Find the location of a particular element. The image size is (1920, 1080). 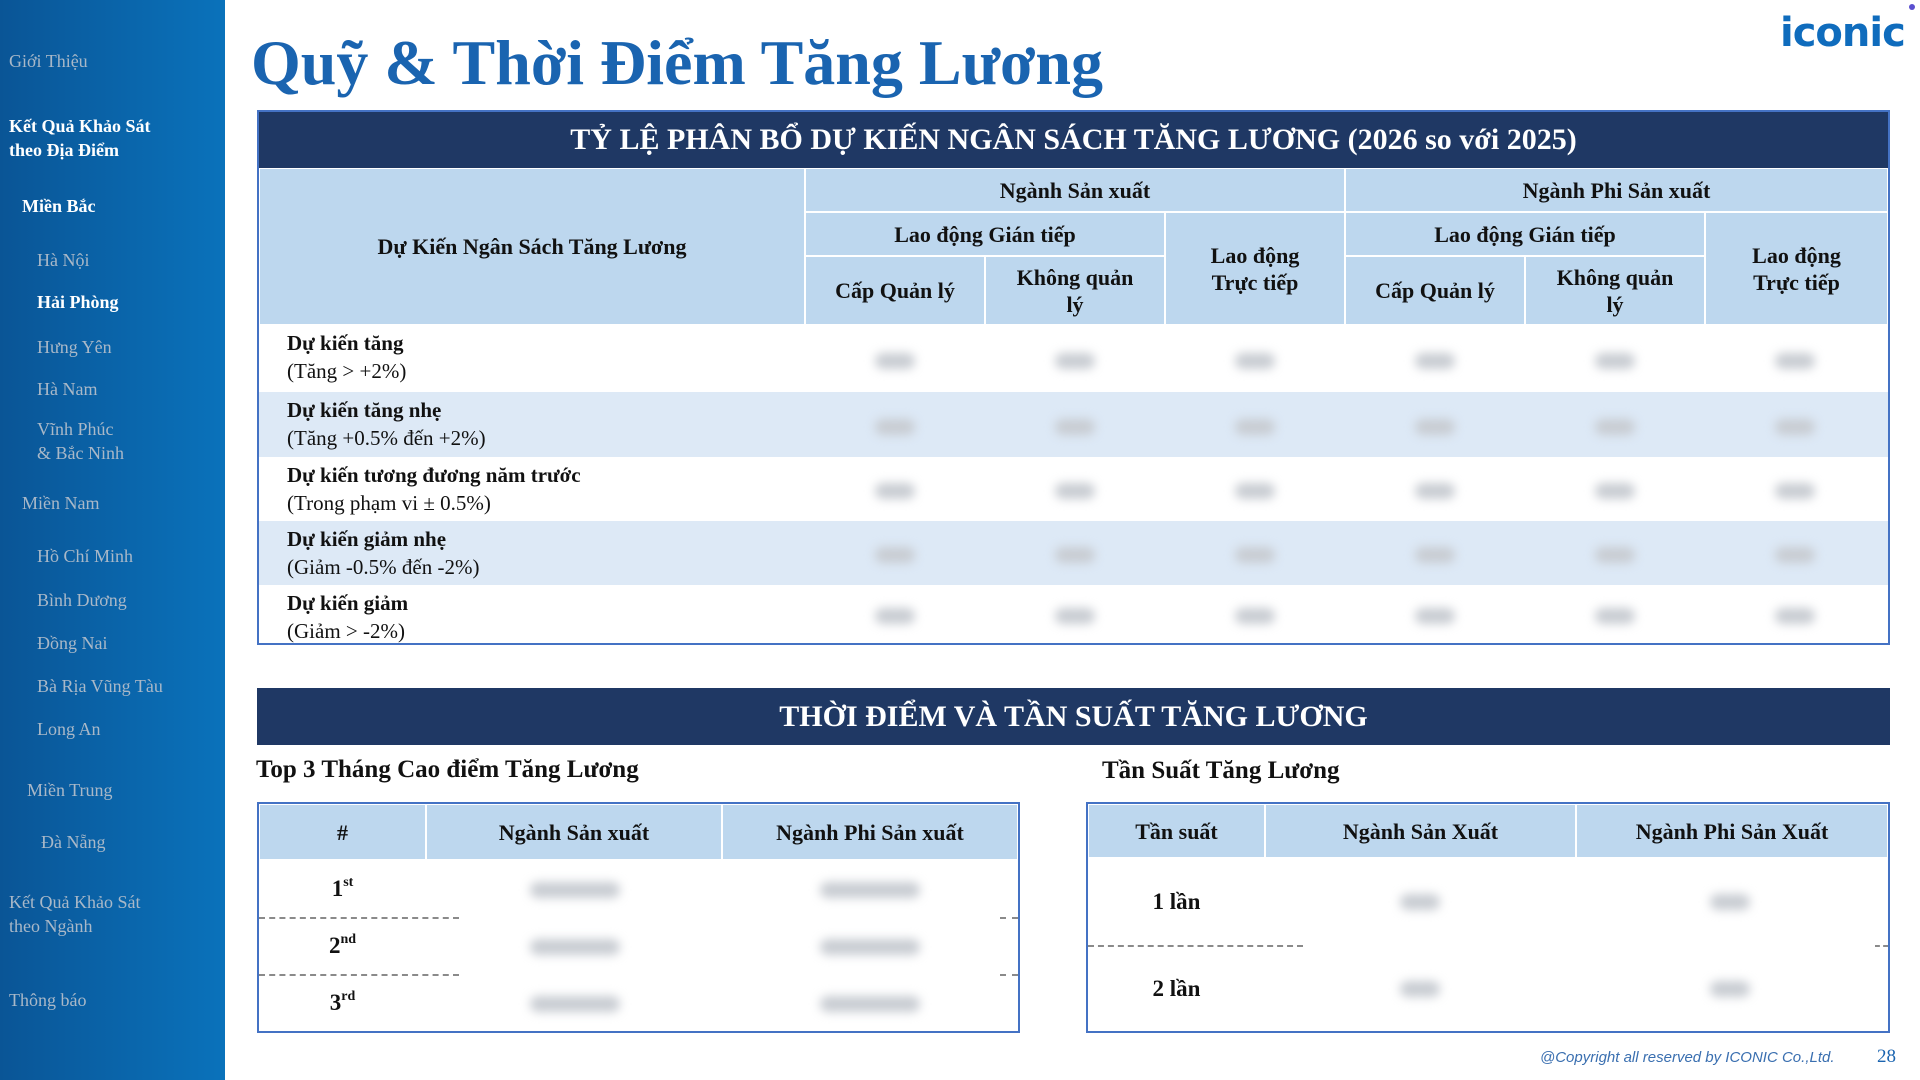

nav-hcm: Hồ Chí Minh is located at coordinates (85, 556).